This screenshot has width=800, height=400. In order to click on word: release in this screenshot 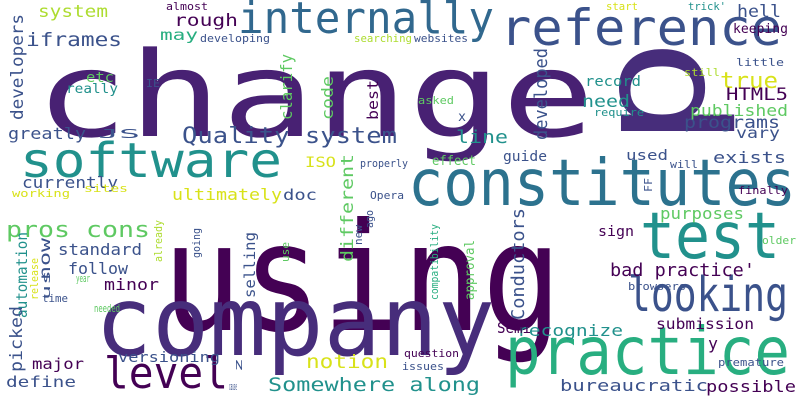, I will do `click(34, 279)`.